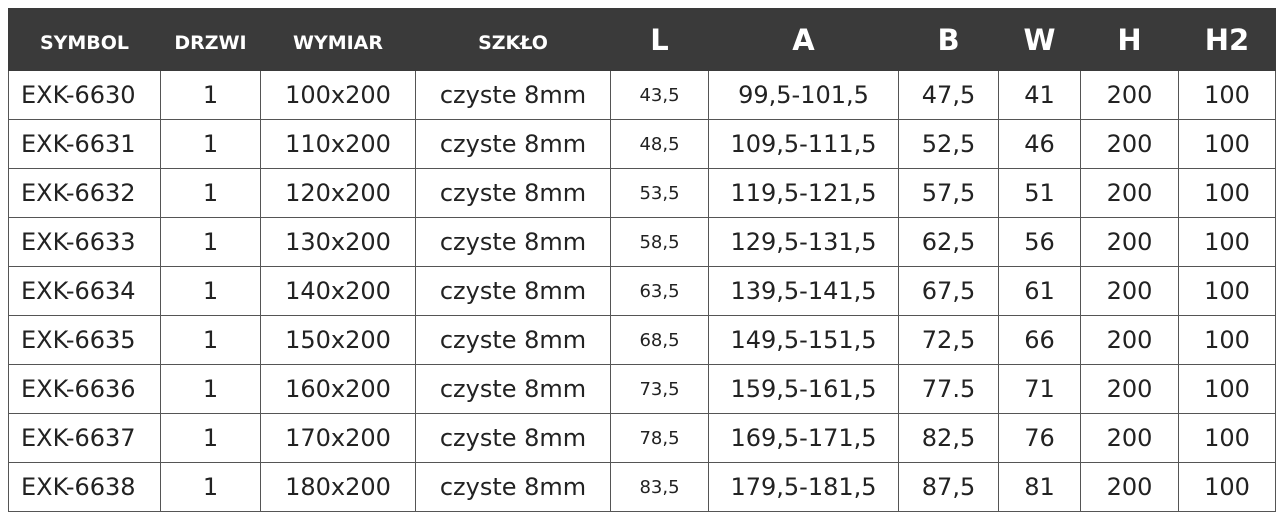 This screenshot has height=522, width=1280. I want to click on table-cell: 82,5, so click(948, 438).